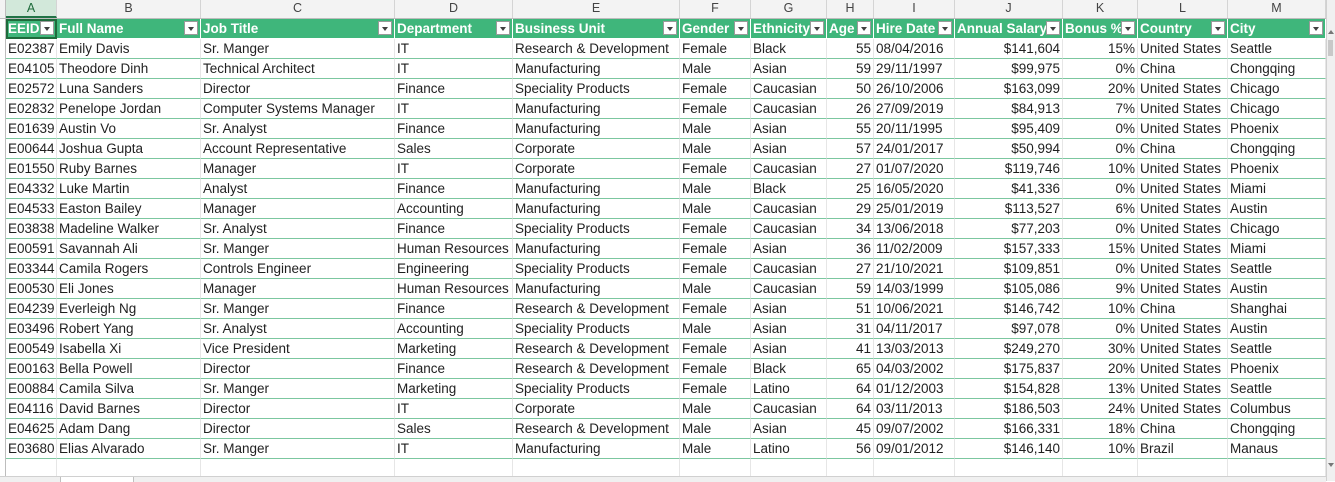 This screenshot has height=482, width=1335. I want to click on table-cell: Black, so click(789, 369).